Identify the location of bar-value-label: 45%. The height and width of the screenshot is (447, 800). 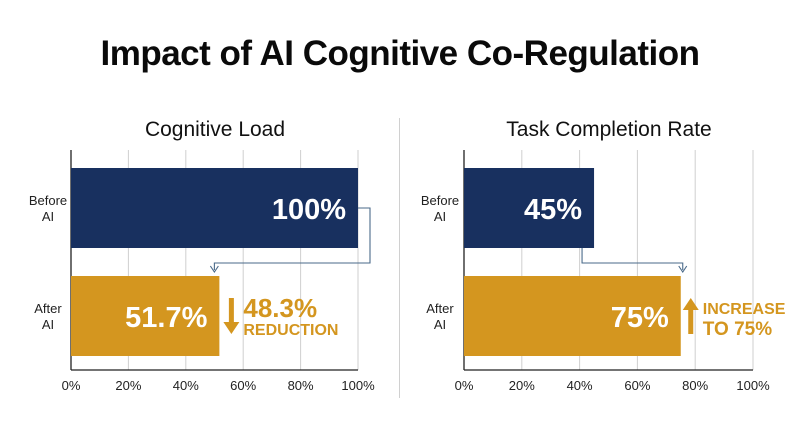
(553, 210).